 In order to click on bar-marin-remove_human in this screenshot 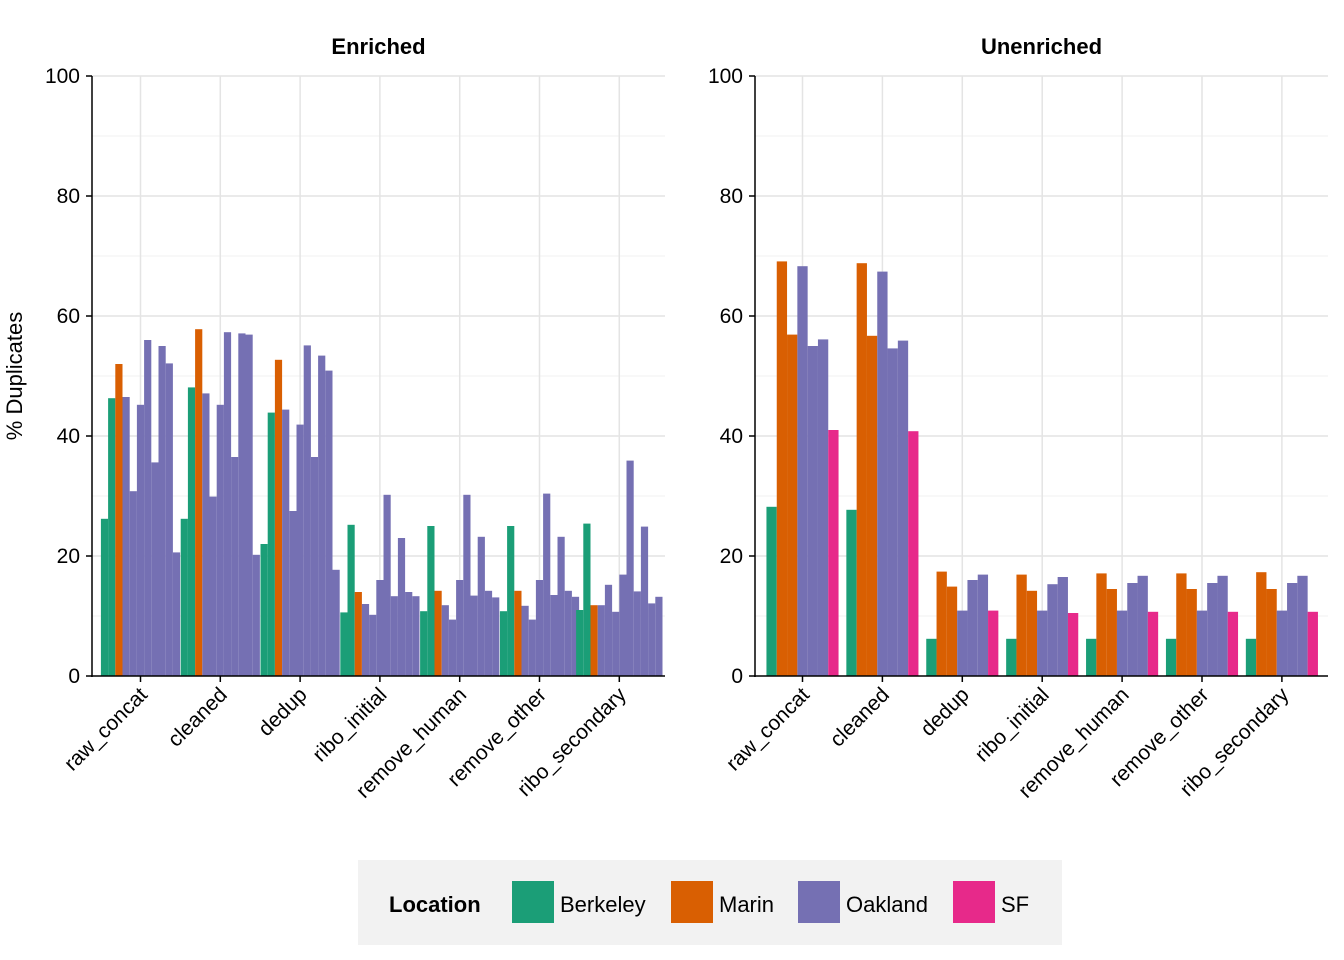, I will do `click(1111, 632)`.